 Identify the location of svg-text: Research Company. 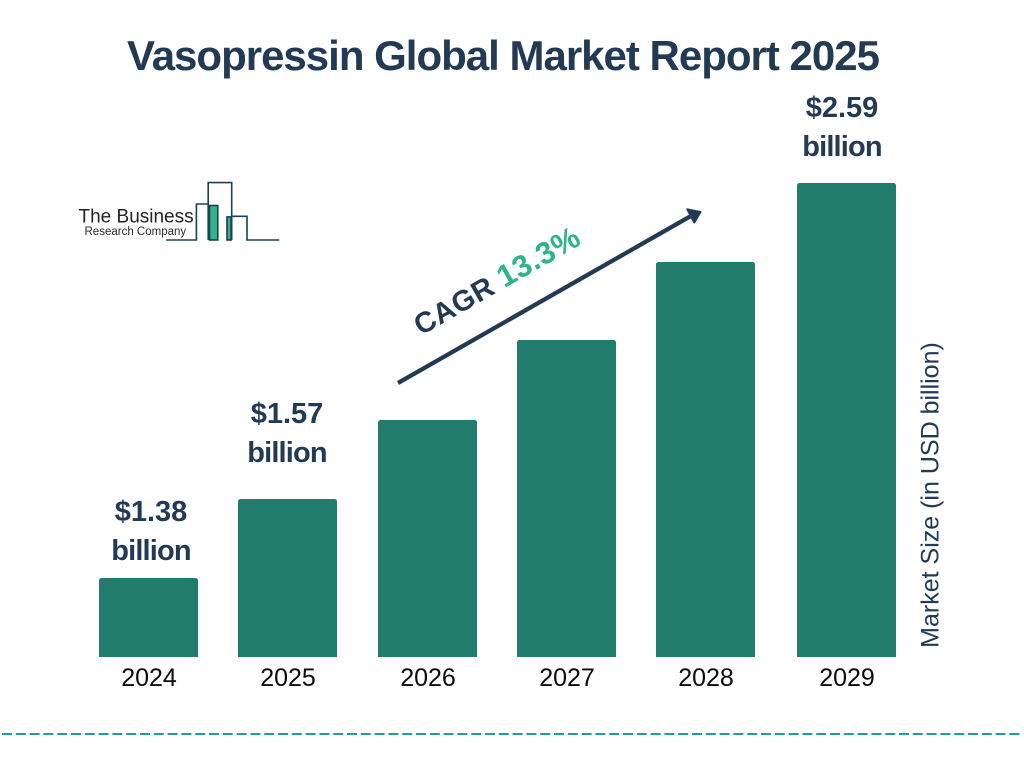
(136, 232).